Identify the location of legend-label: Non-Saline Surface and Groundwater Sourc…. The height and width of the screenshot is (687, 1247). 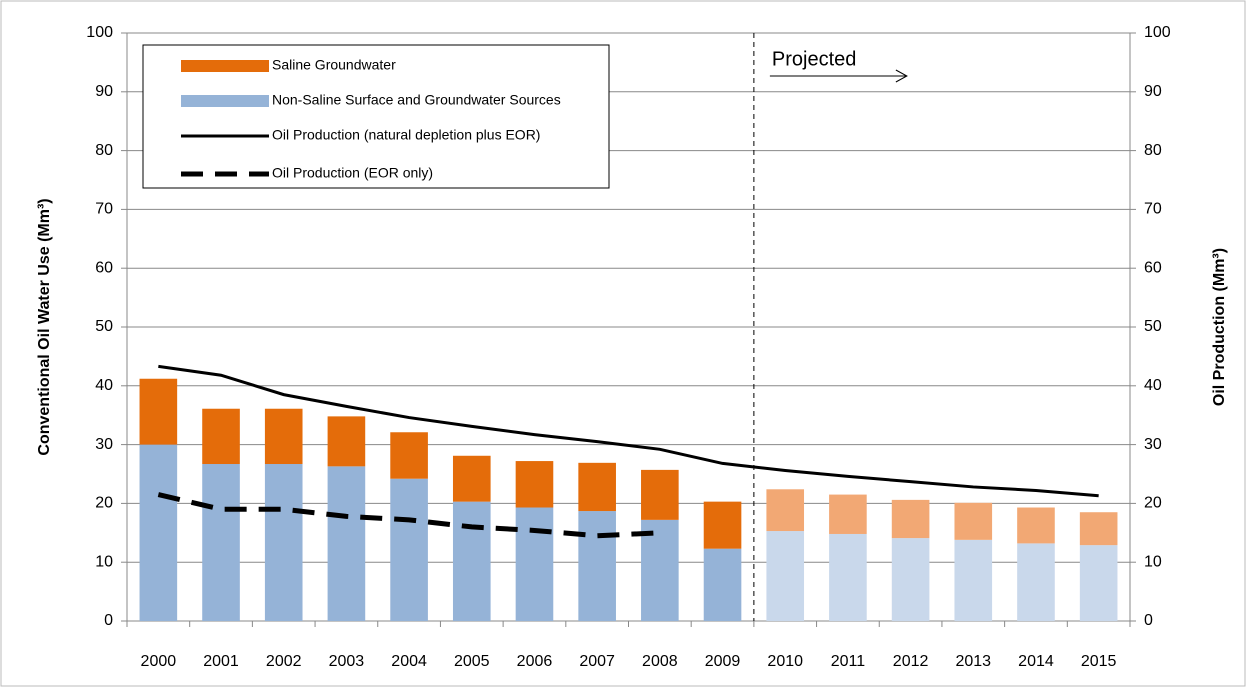
(416, 100).